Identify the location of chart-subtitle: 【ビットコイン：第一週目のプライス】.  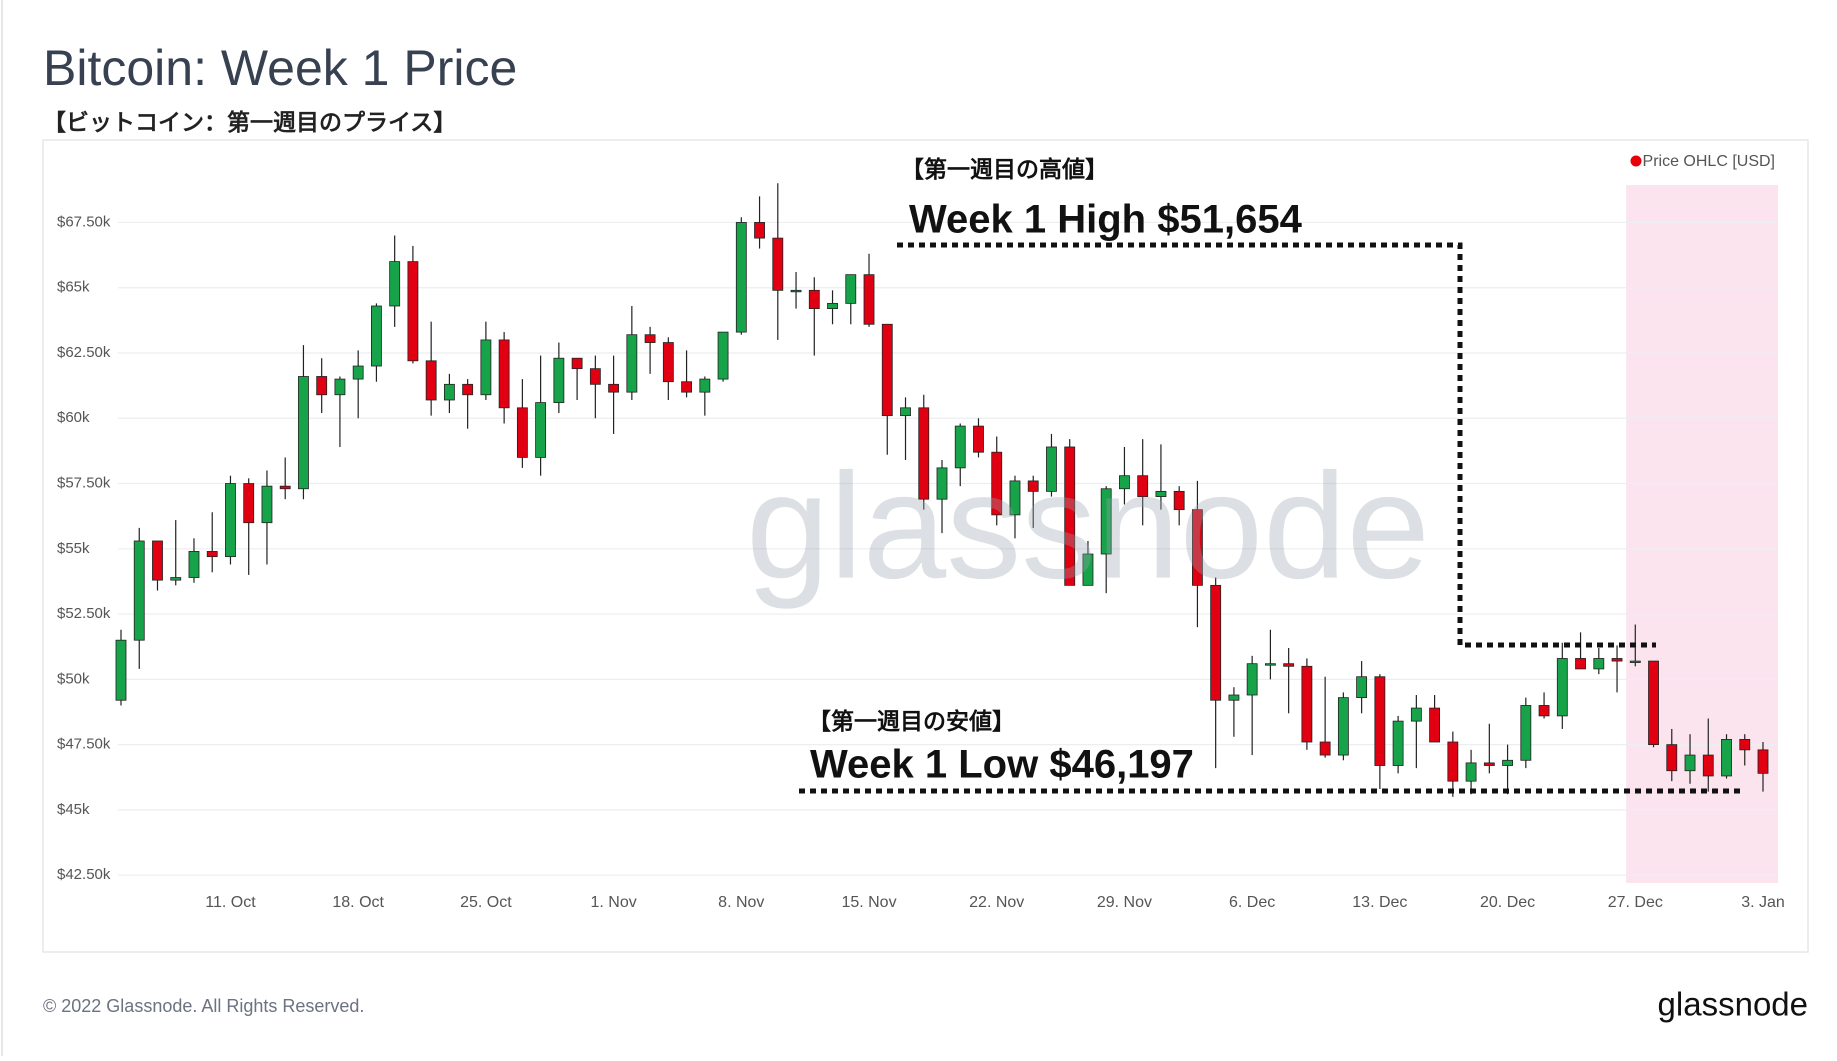
(249, 122).